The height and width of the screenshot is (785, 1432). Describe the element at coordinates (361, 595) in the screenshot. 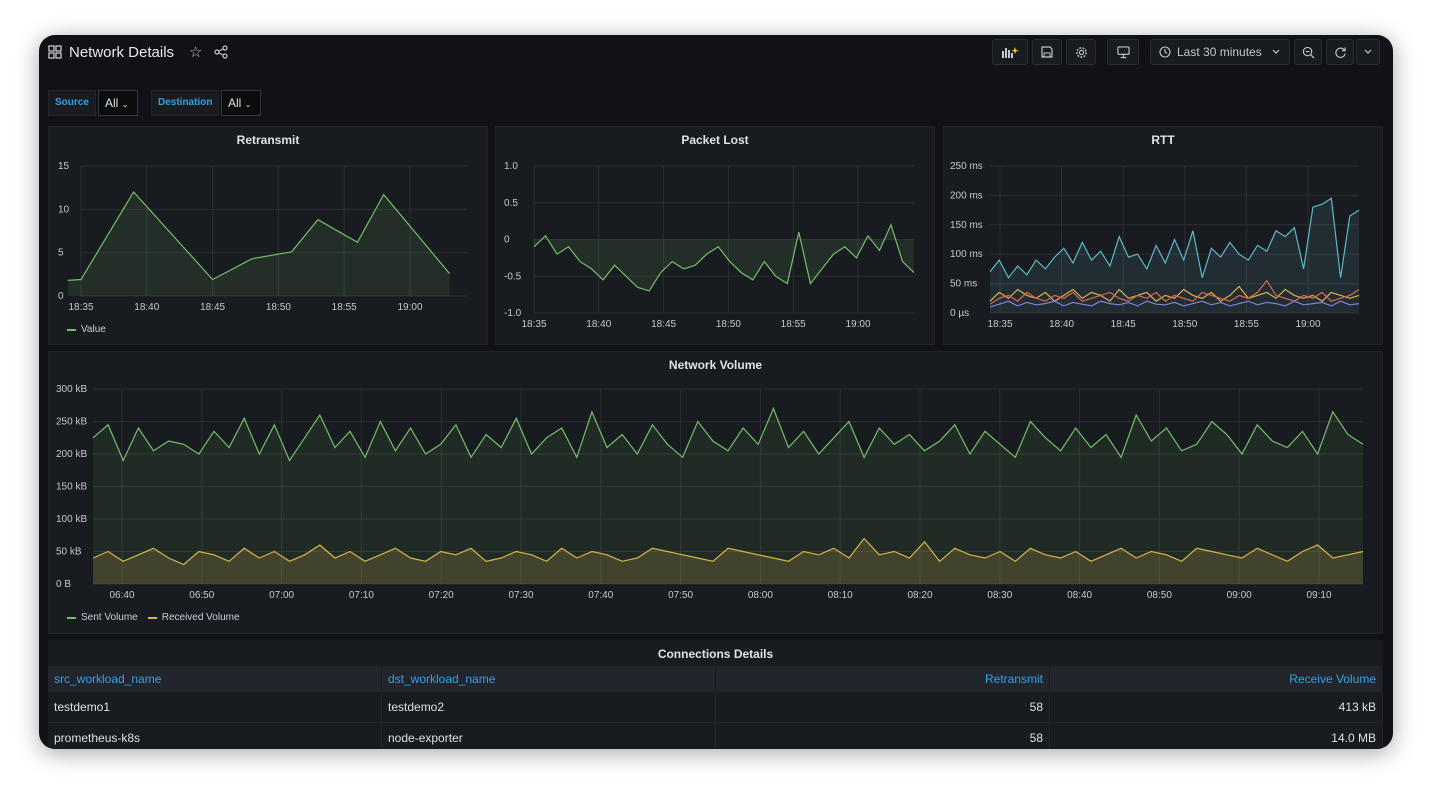

I see `x-tick-label: 07:10` at that location.